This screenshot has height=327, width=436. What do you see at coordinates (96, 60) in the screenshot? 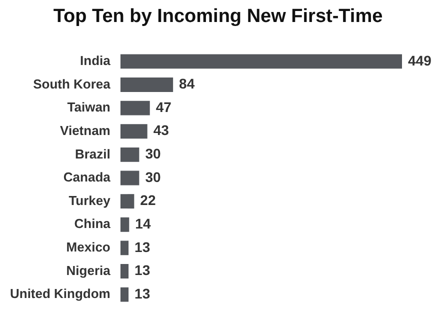
I see `y-tick-label: India` at bounding box center [96, 60].